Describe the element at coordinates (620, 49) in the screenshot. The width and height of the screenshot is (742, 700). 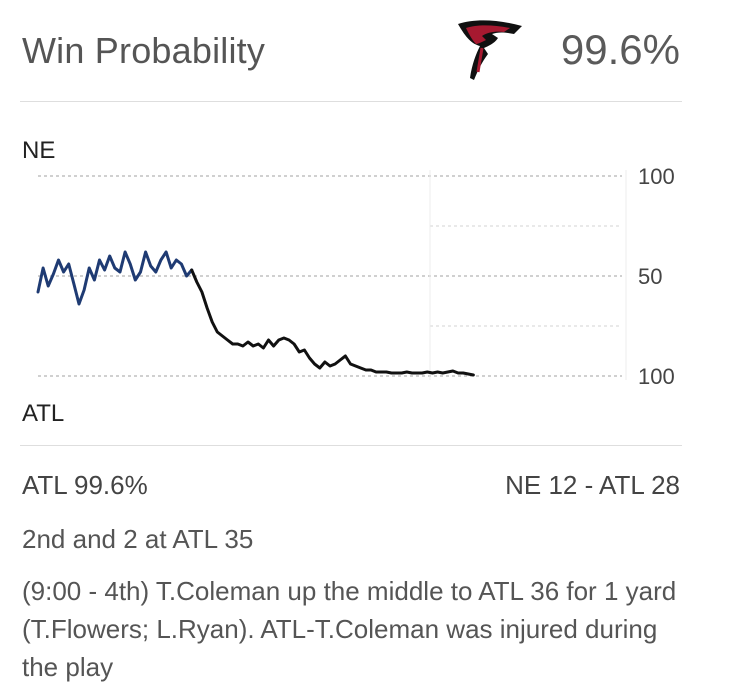
I see `win-probability-value: 99.6%` at that location.